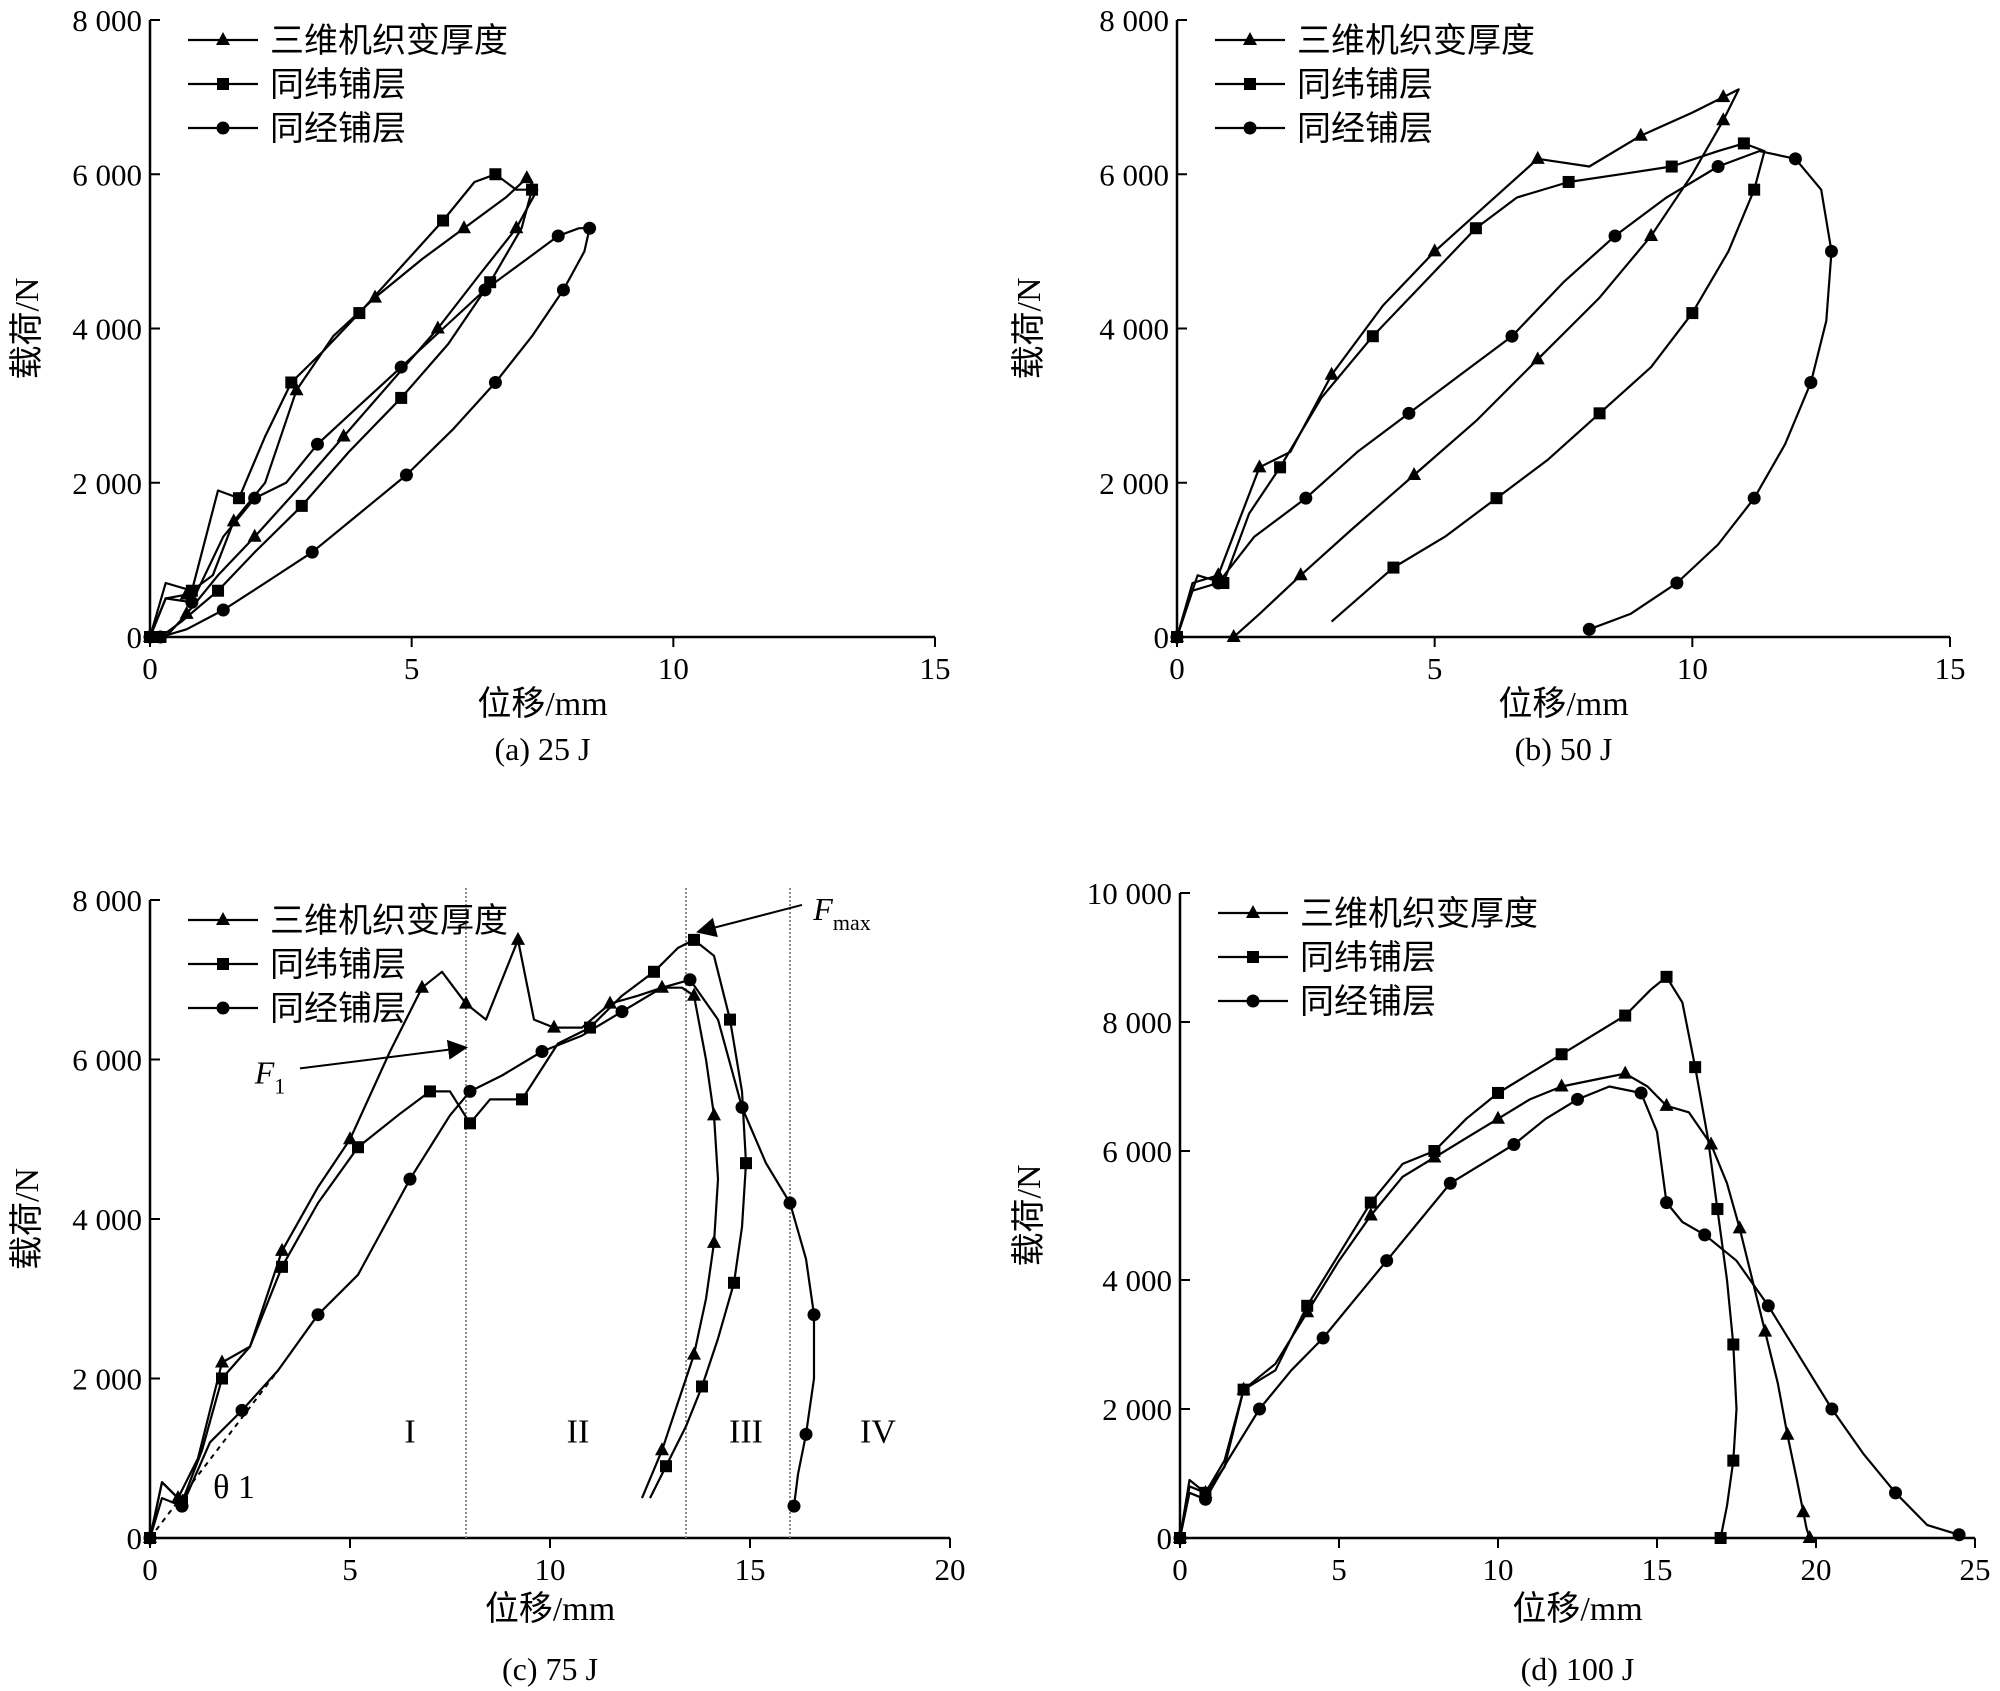 The width and height of the screenshot is (2000, 1691). What do you see at coordinates (578, 1431) in the screenshot?
I see `stage-label: II` at bounding box center [578, 1431].